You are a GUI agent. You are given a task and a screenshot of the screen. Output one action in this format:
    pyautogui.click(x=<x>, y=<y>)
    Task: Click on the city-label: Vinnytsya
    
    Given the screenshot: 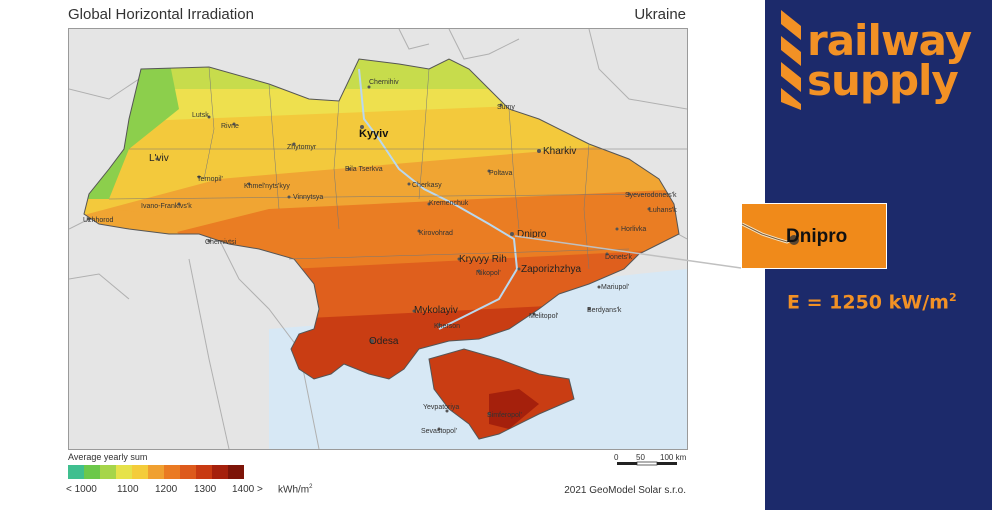 What is the action you would take?
    pyautogui.click(x=308, y=197)
    